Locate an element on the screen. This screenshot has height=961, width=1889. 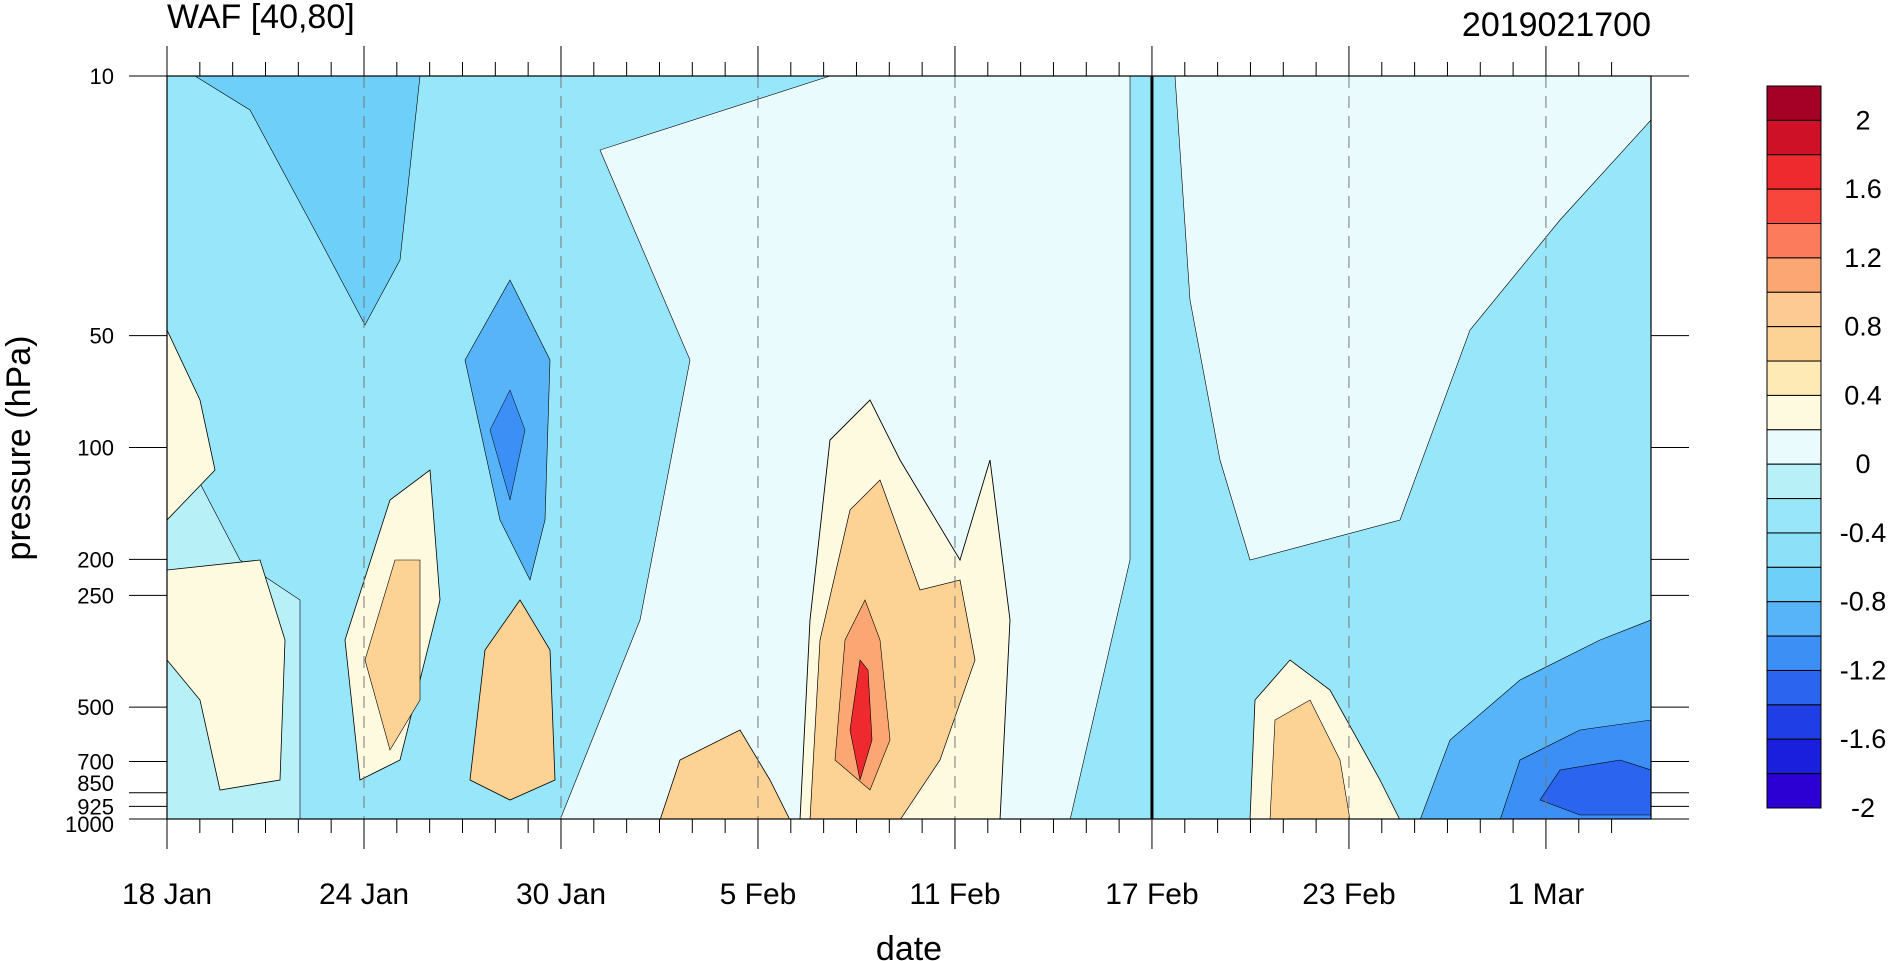
colorbar-label: 0 is located at coordinates (1862, 464).